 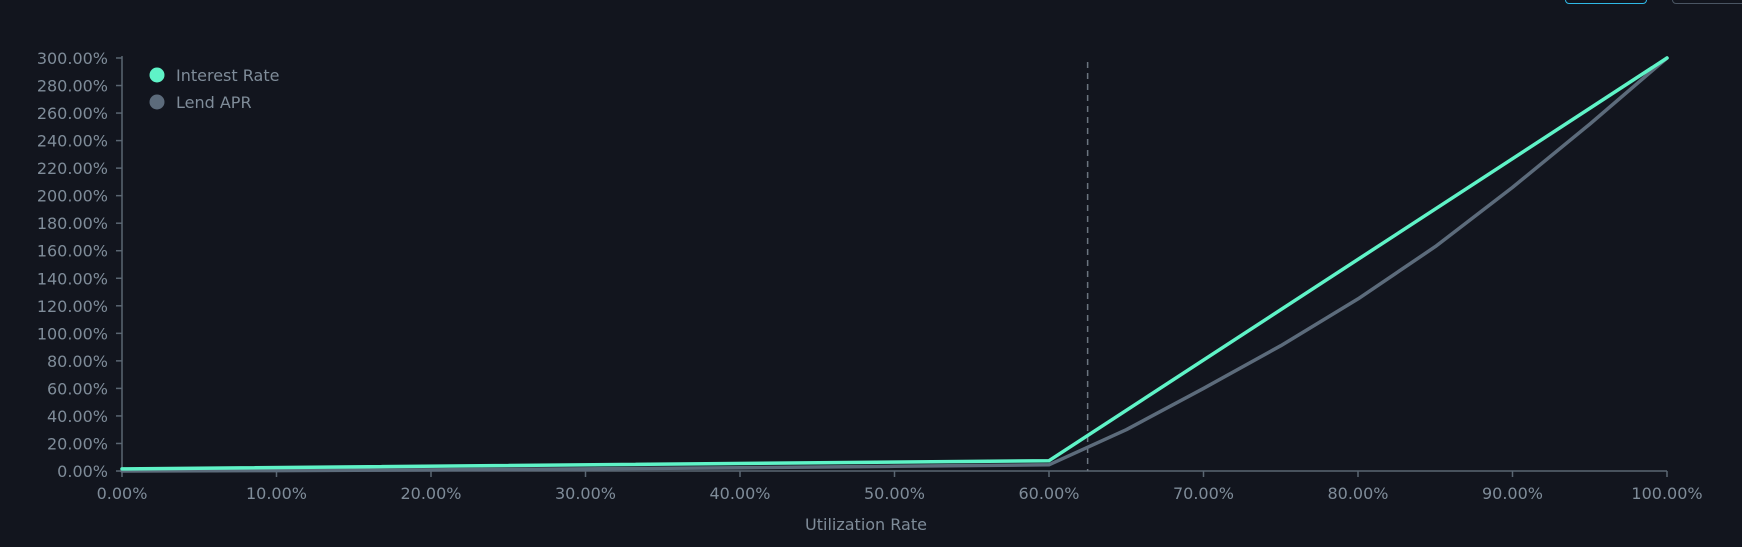 What do you see at coordinates (1707, 2) in the screenshot?
I see `toggle-button` at bounding box center [1707, 2].